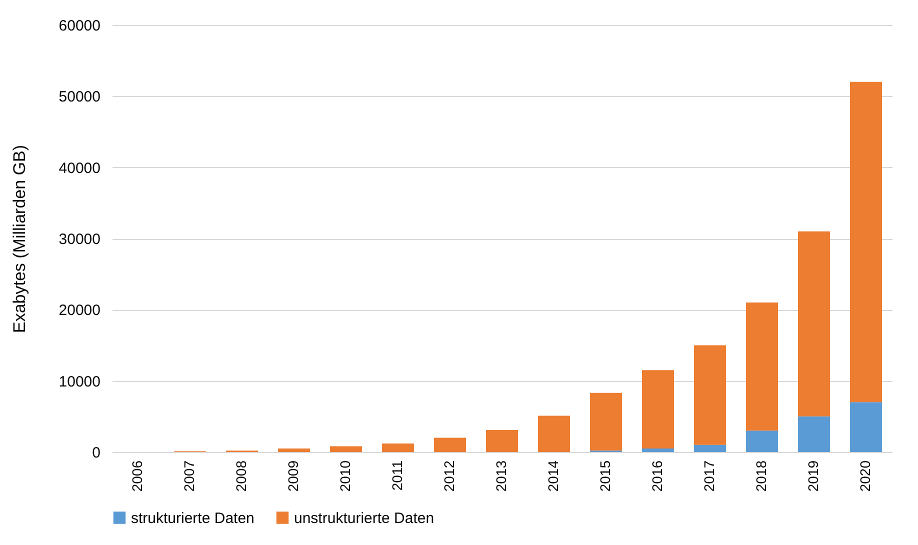 The image size is (918, 545). Describe the element at coordinates (657, 476) in the screenshot. I see `x-tick-label: 2016` at that location.